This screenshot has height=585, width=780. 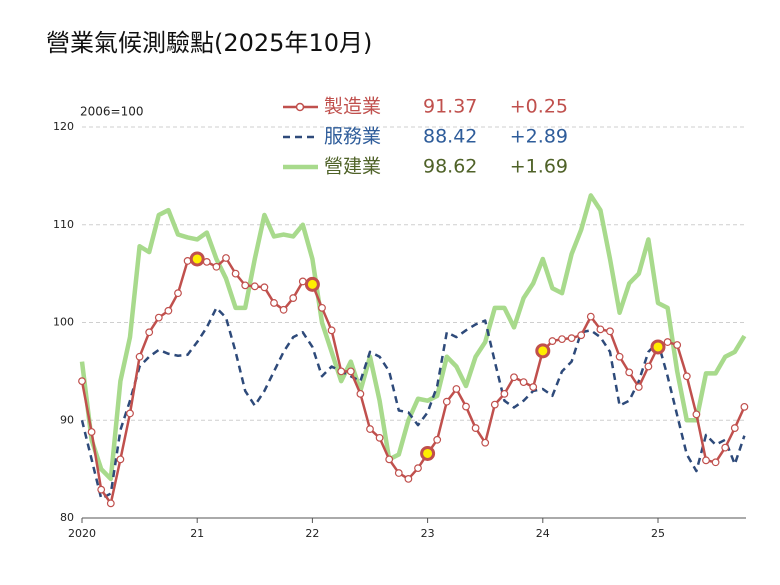 I want to click on x-tick-label: 24, so click(x=543, y=533).